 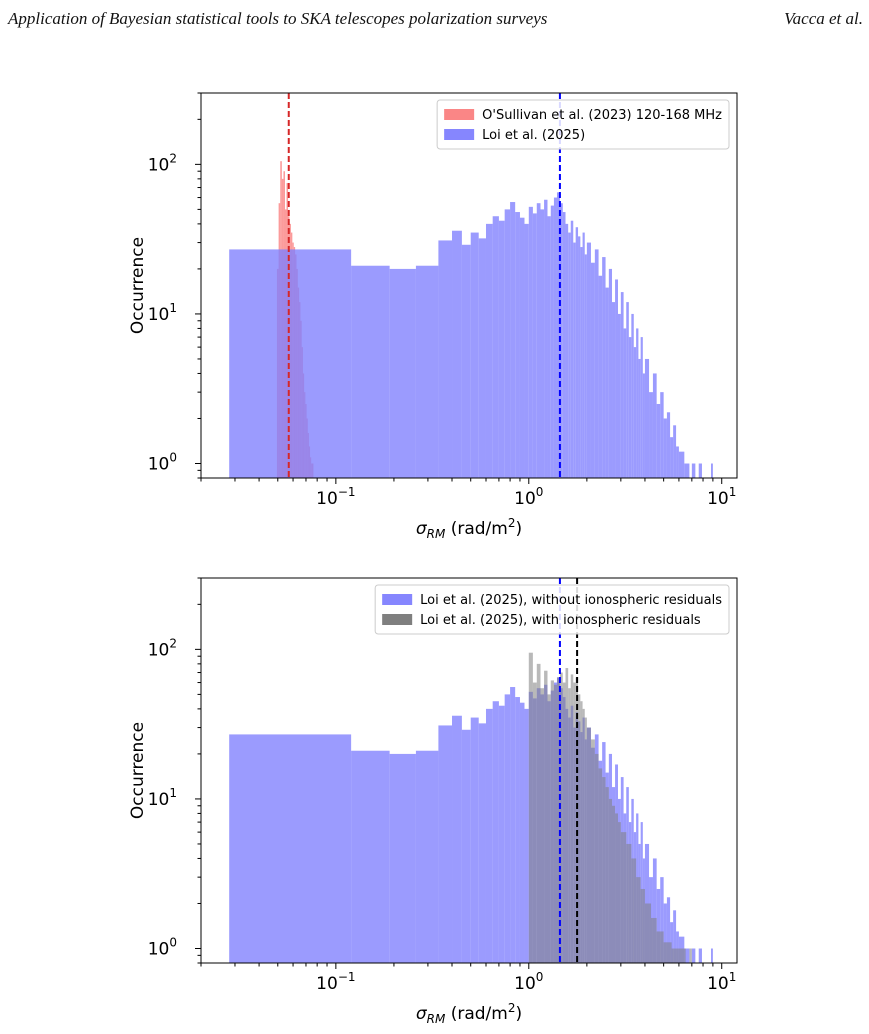 I want to click on x-tick-label: 10⁰, so click(x=528, y=982).